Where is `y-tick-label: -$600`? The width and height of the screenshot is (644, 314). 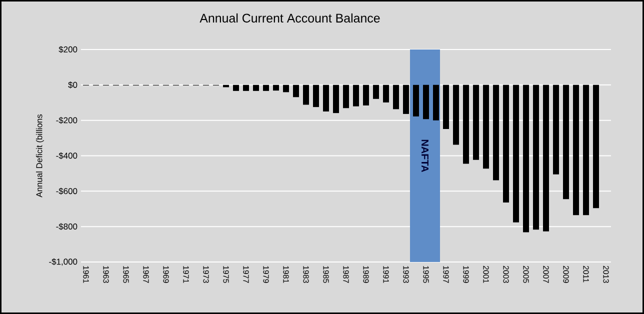 y-tick-label: -$600 is located at coordinates (67, 191).